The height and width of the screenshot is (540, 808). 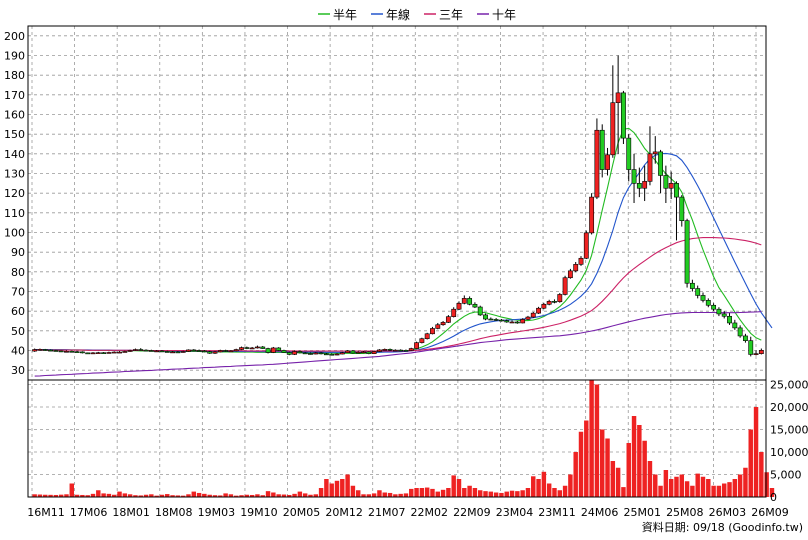 What do you see at coordinates (14, 75) in the screenshot?
I see `price-tick-label: 180` at bounding box center [14, 75].